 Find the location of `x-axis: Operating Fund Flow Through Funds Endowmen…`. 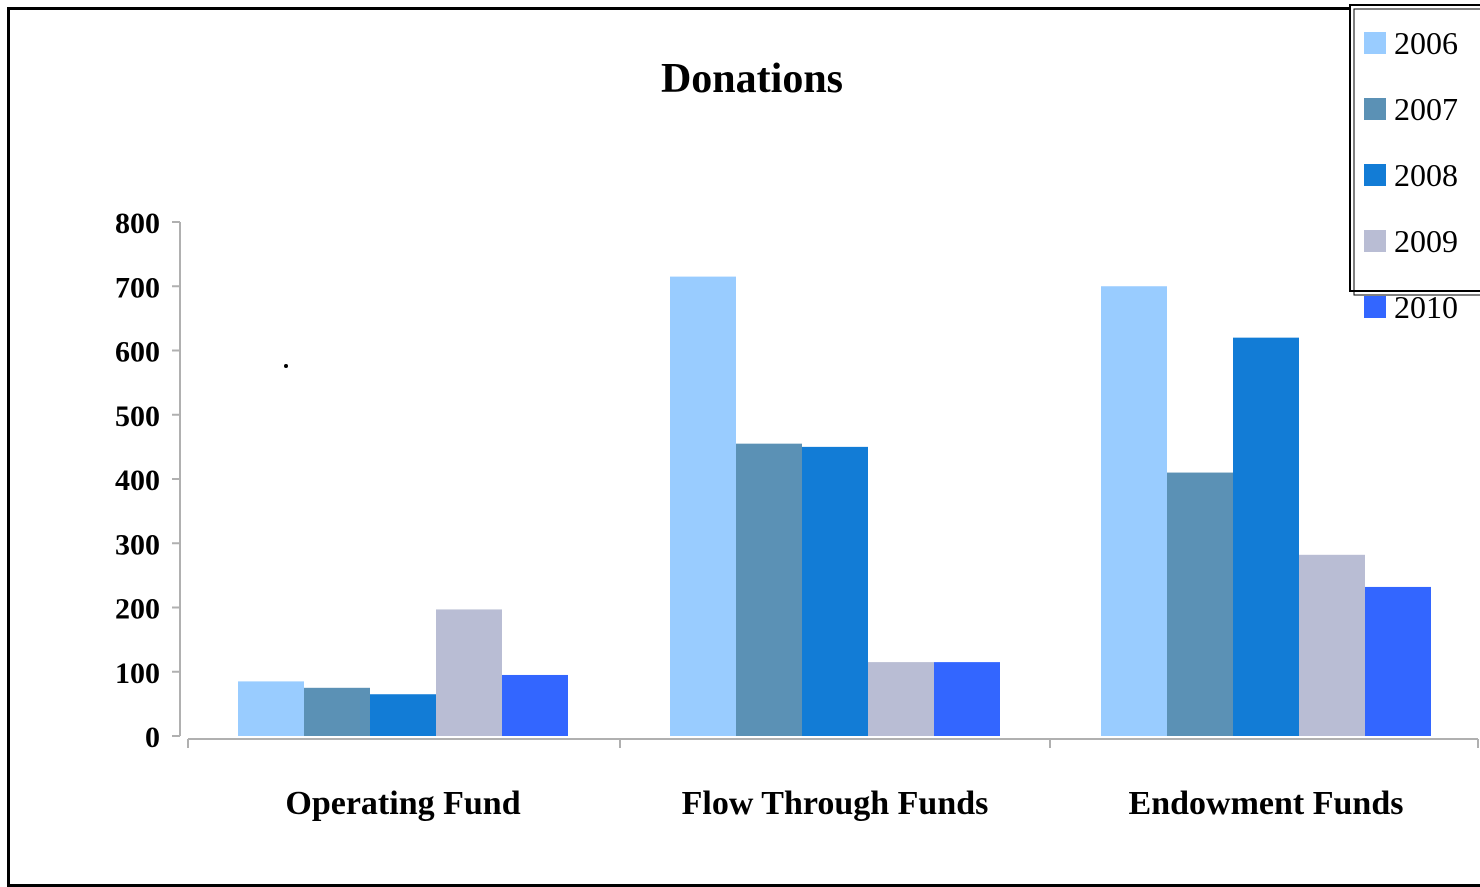

x-axis: Operating Fund Flow Through Funds Endowmen… is located at coordinates (833, 780).